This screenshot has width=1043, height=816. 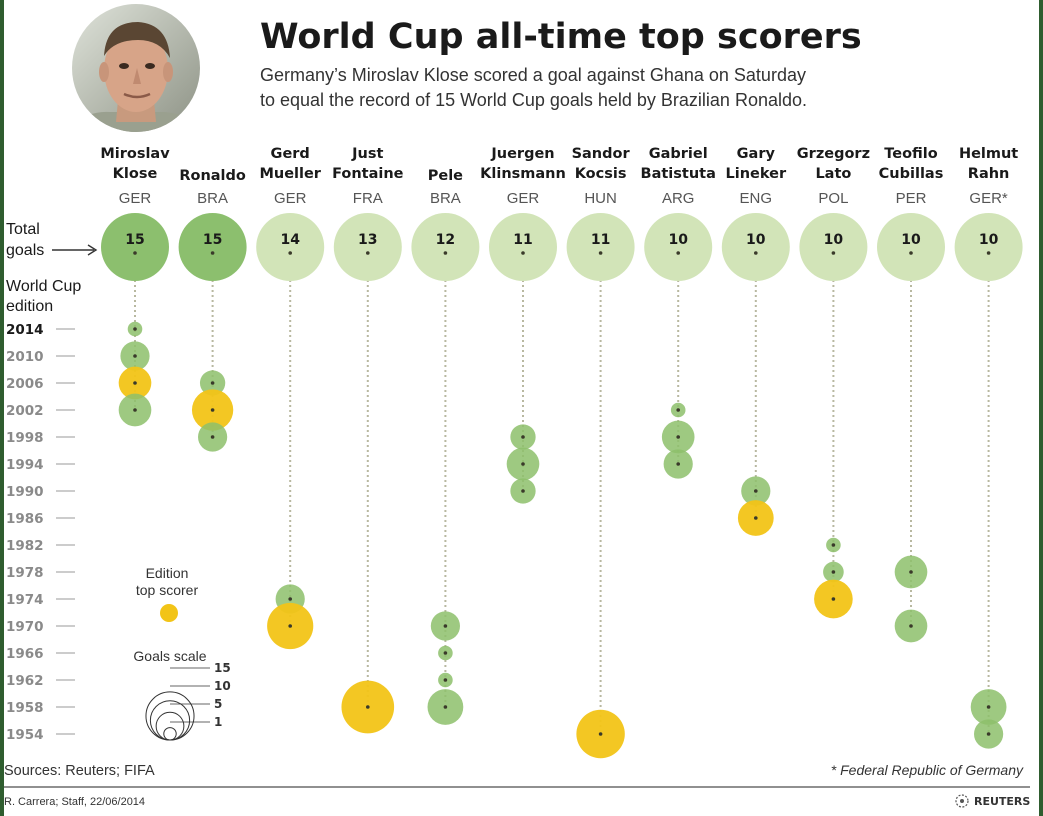 I want to click on player-country: FRA, so click(x=368, y=198).